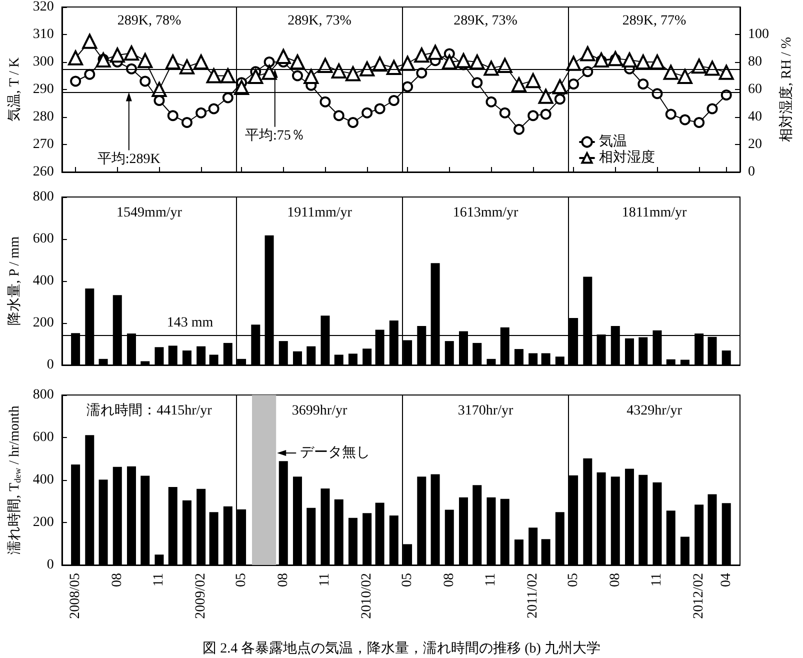 This screenshot has width=803, height=658. What do you see at coordinates (699, 596) in the screenshot?
I see `x-tick-label: 2012/02` at bounding box center [699, 596].